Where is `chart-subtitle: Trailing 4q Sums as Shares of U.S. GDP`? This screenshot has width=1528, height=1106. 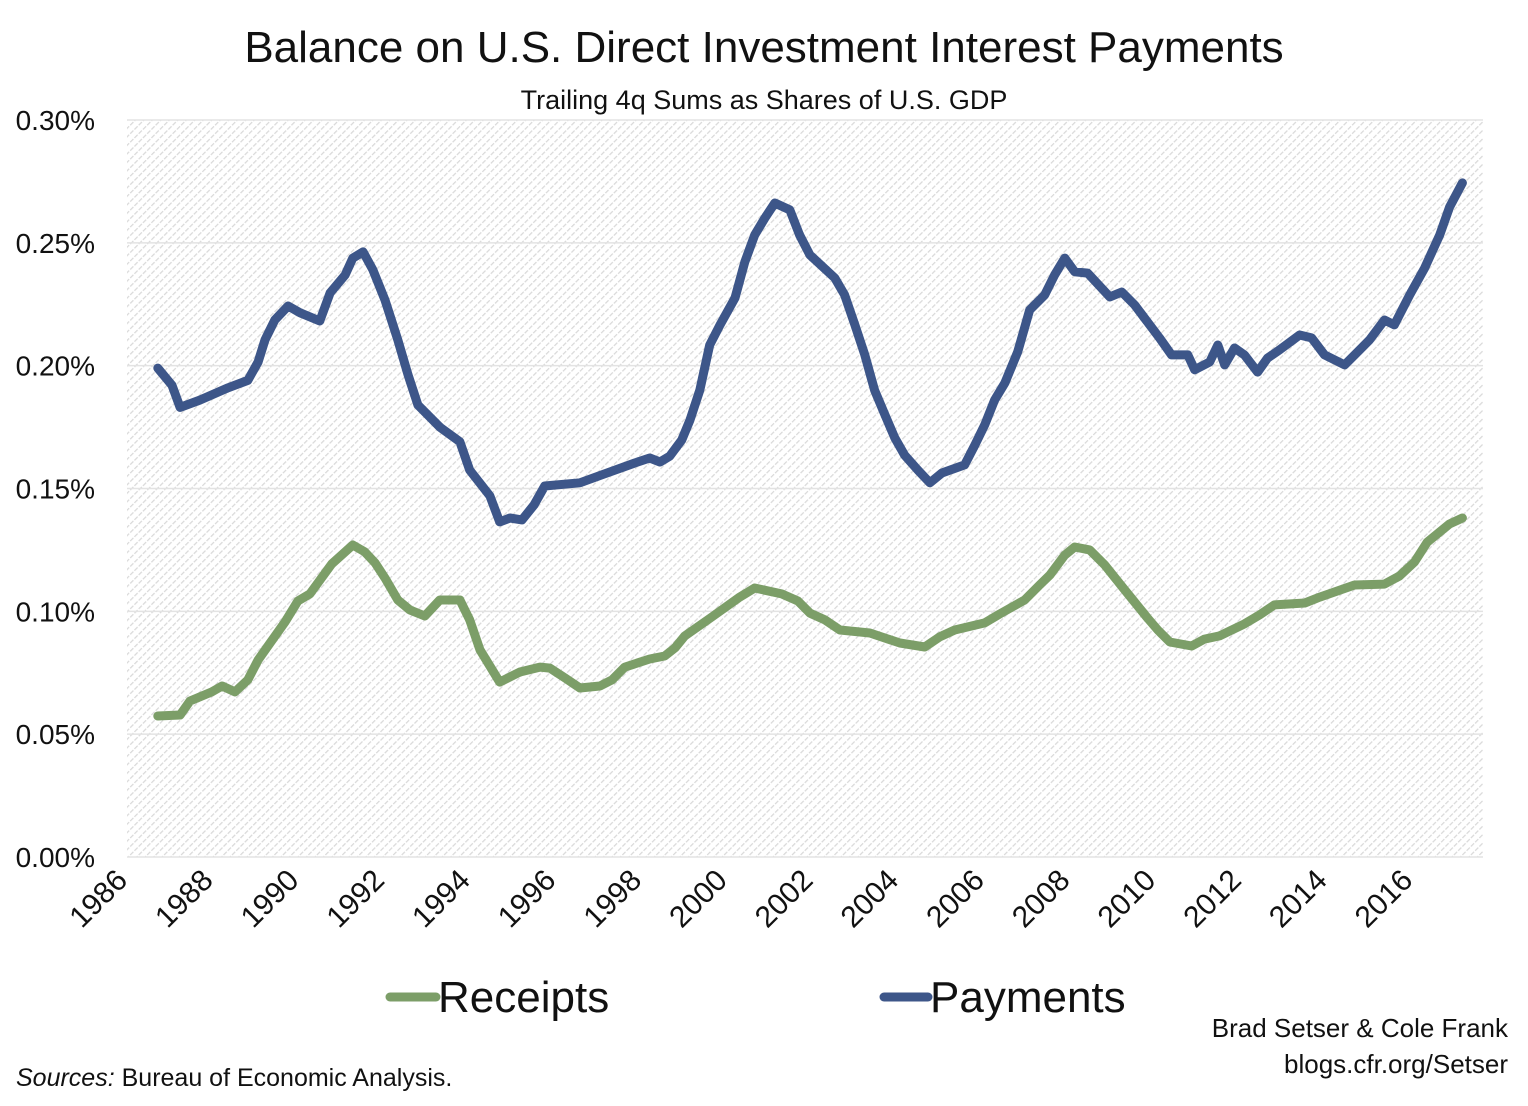
chart-subtitle: Trailing 4q Sums as Shares of U.S. GDP is located at coordinates (764, 100).